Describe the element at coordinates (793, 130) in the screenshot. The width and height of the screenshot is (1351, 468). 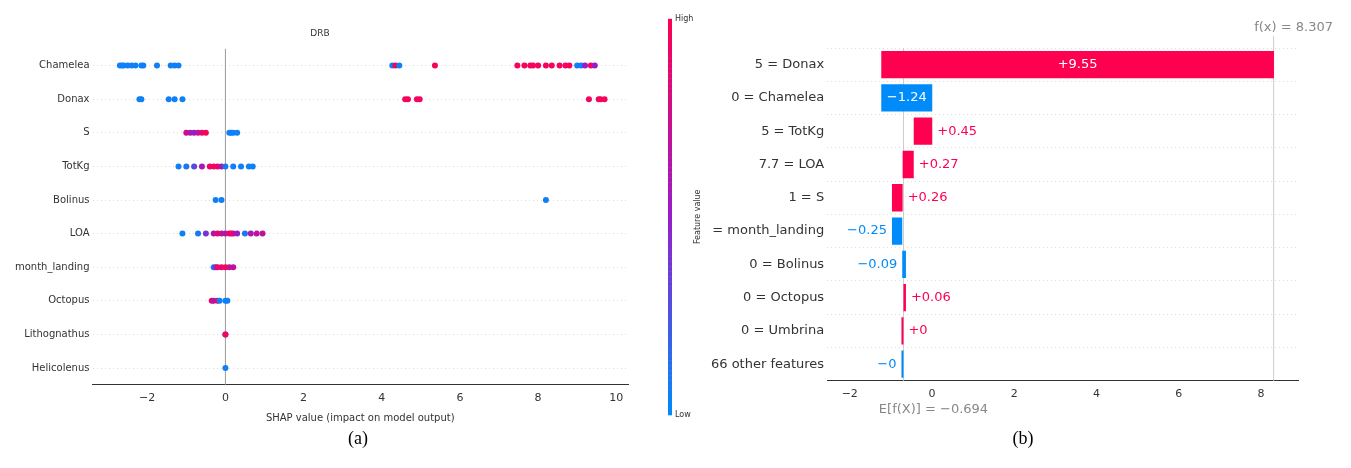
I see `y-tick-label: 5 = TotKg` at that location.